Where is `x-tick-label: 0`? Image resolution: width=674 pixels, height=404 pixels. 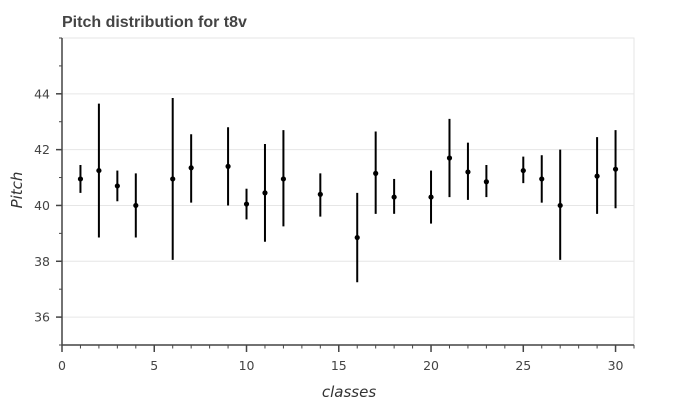
x-tick-label: 0 is located at coordinates (62, 365).